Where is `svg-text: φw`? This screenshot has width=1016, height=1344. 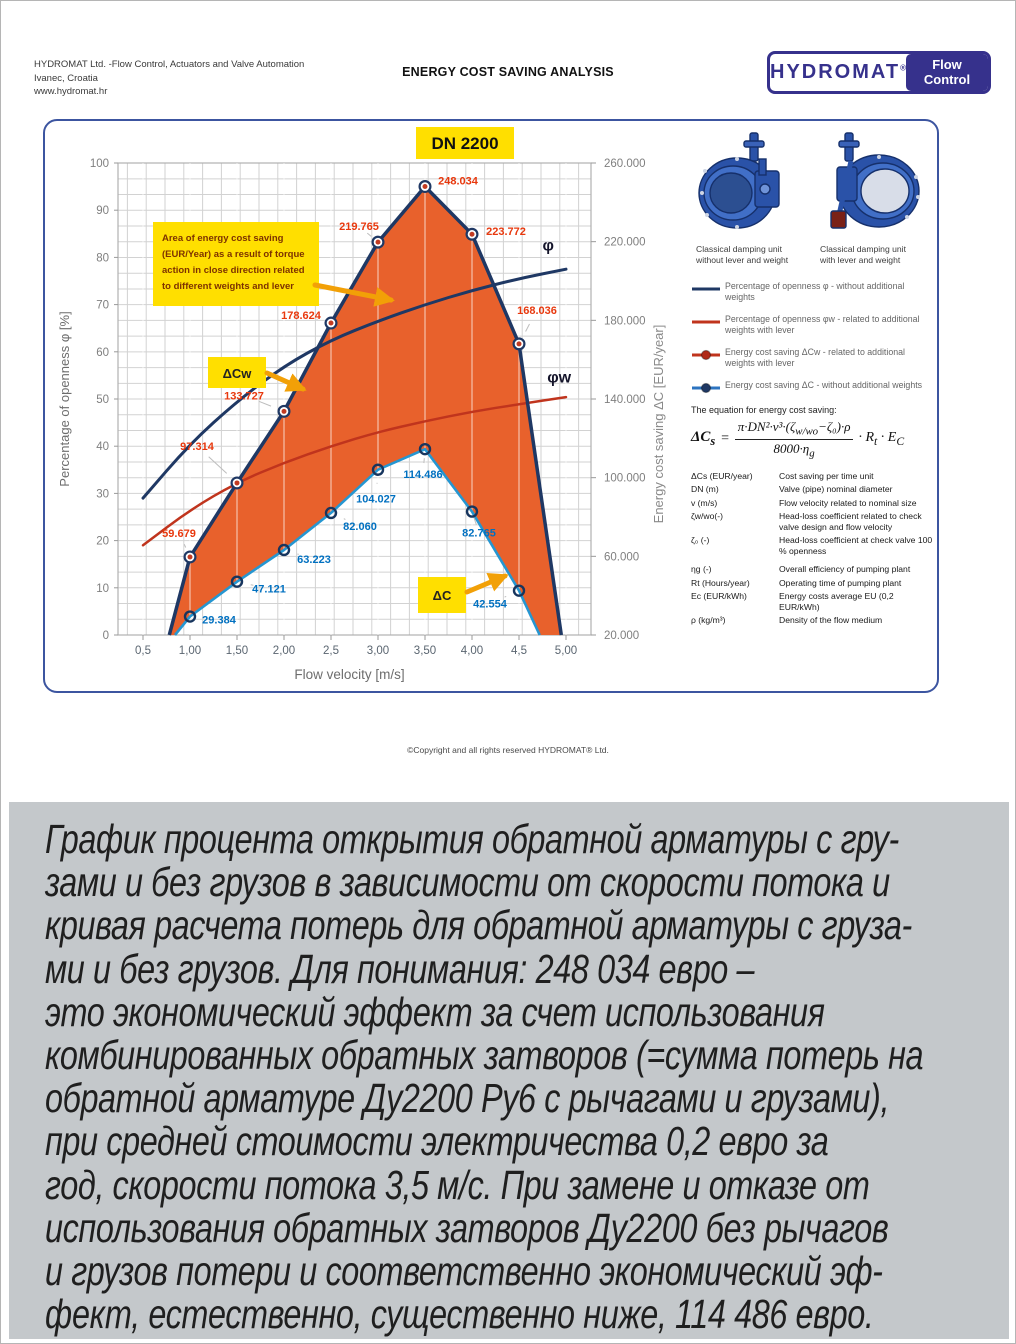 svg-text: φw is located at coordinates (559, 377).